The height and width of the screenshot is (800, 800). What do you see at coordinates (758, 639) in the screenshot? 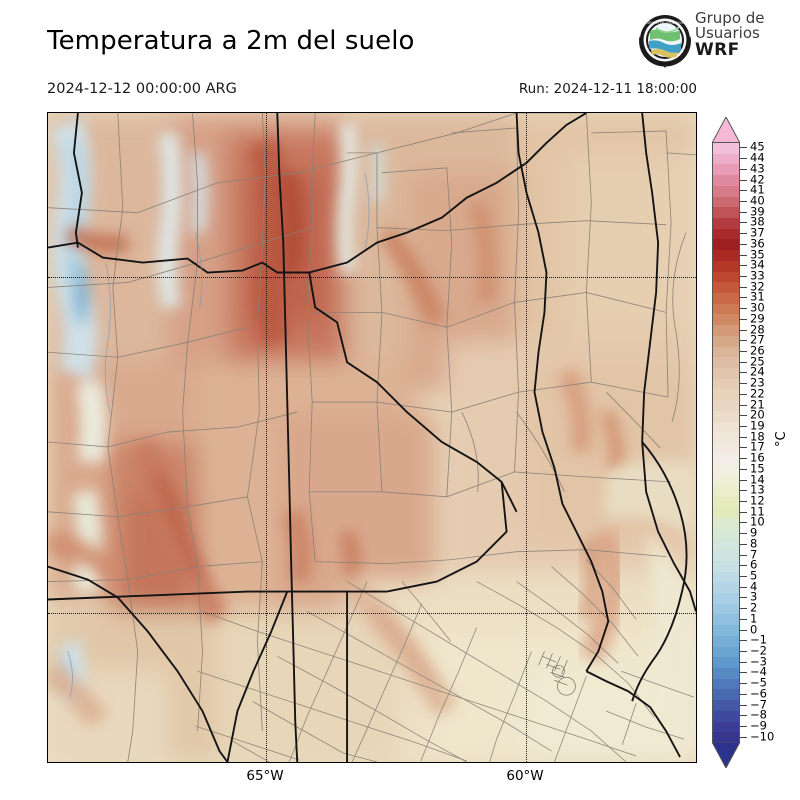
I see `colorbar-tick-label: −1` at bounding box center [758, 639].